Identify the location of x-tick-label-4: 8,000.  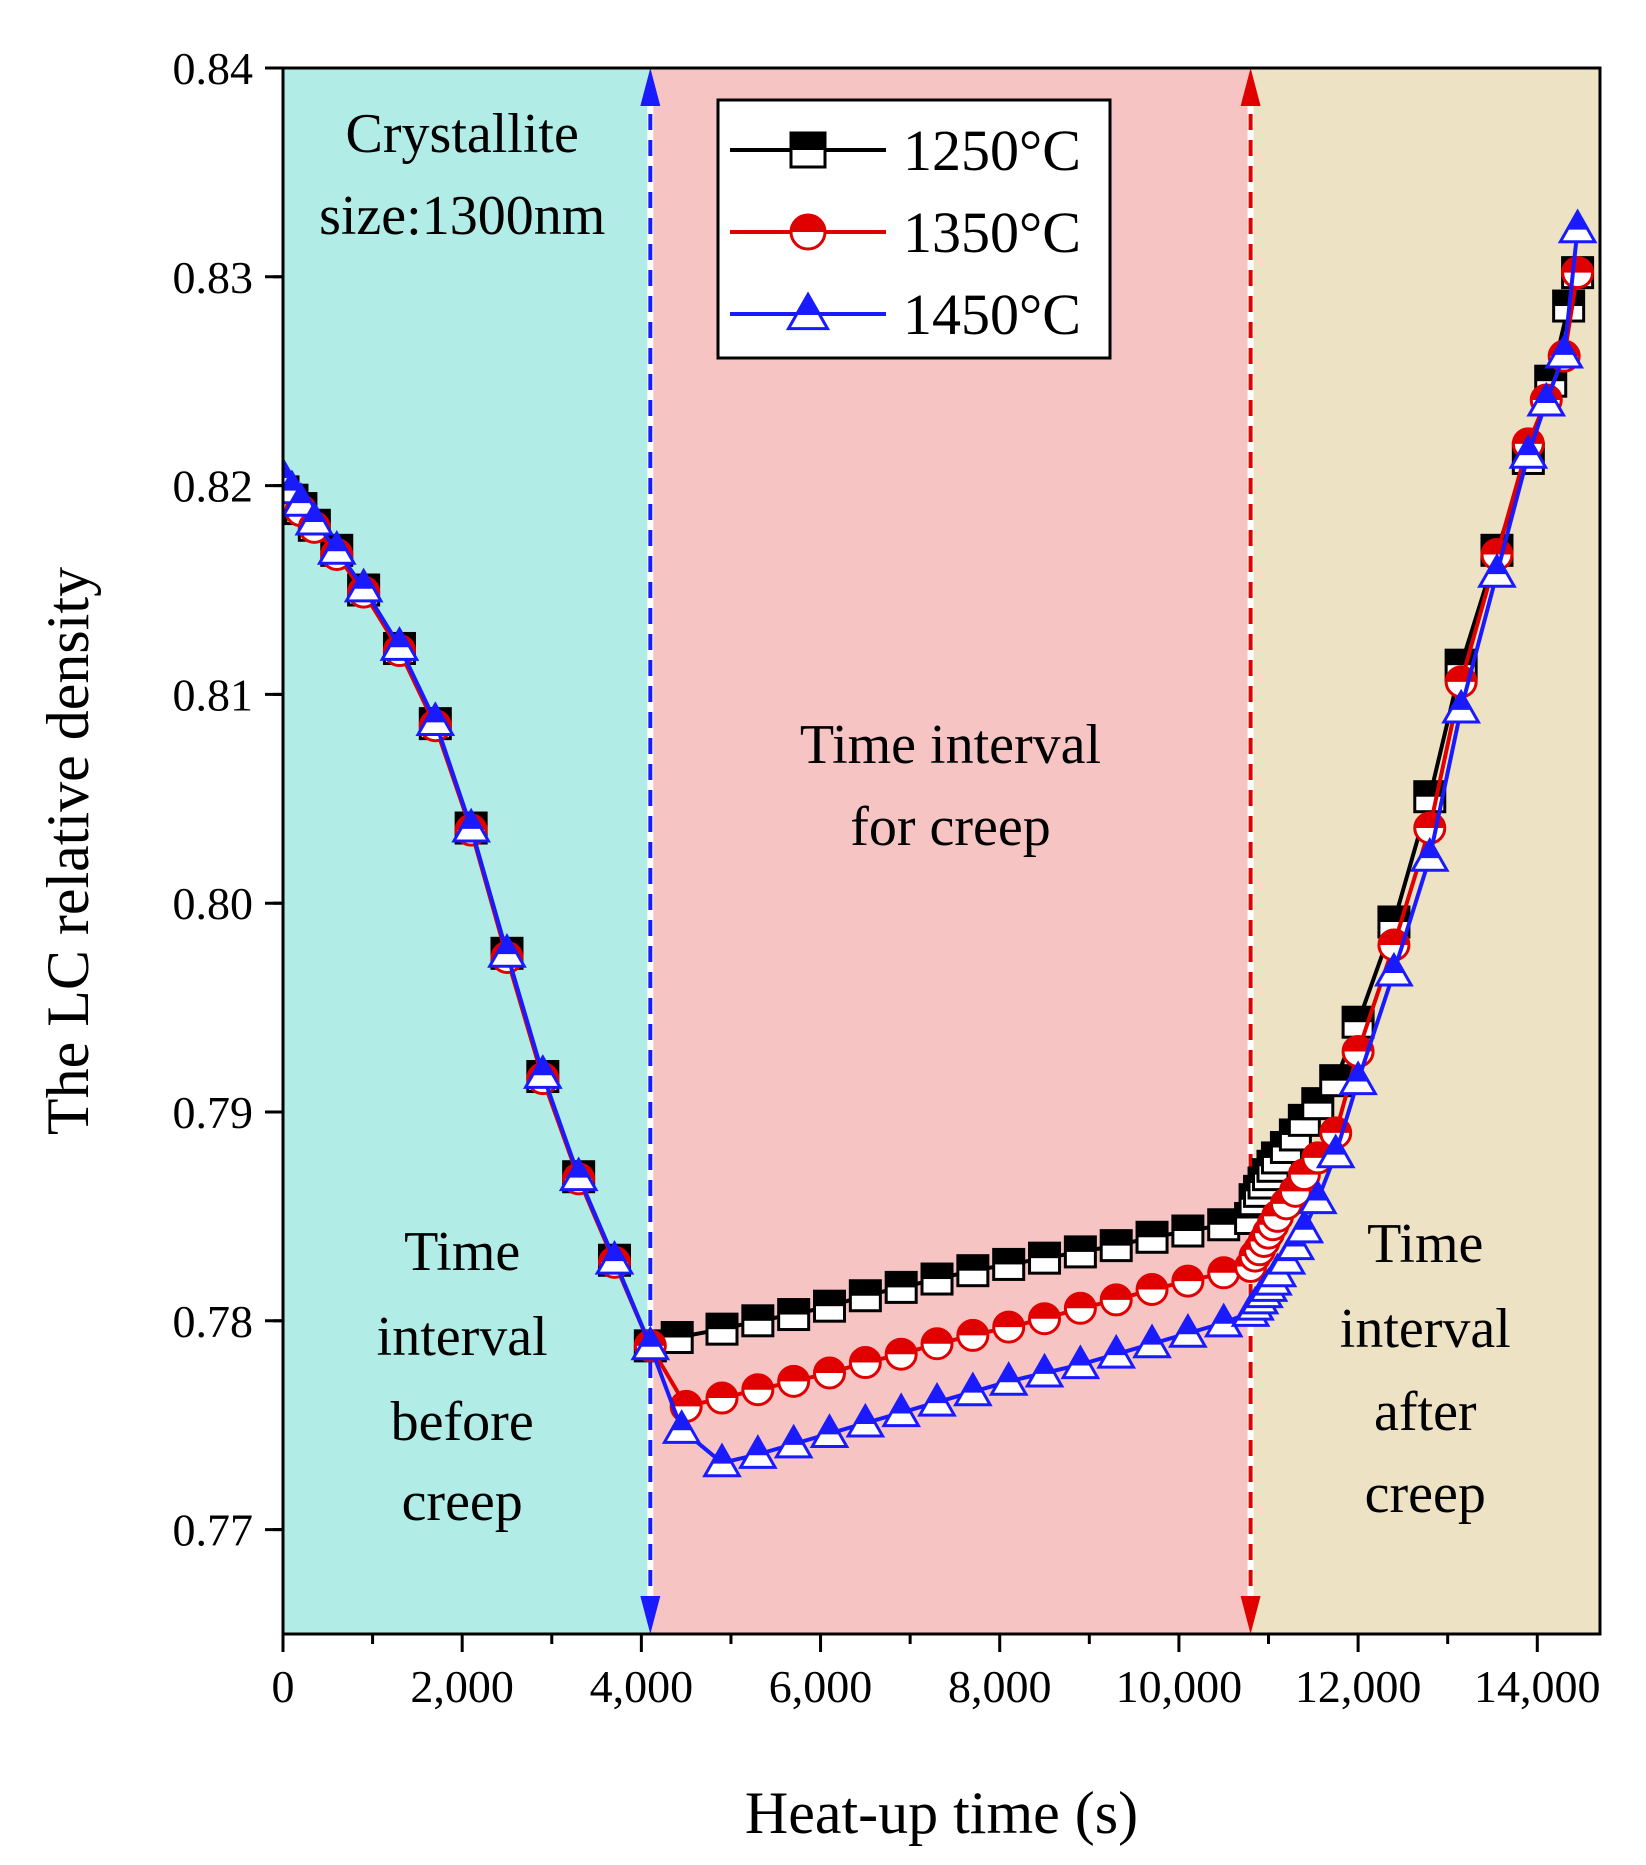
(1000, 1686).